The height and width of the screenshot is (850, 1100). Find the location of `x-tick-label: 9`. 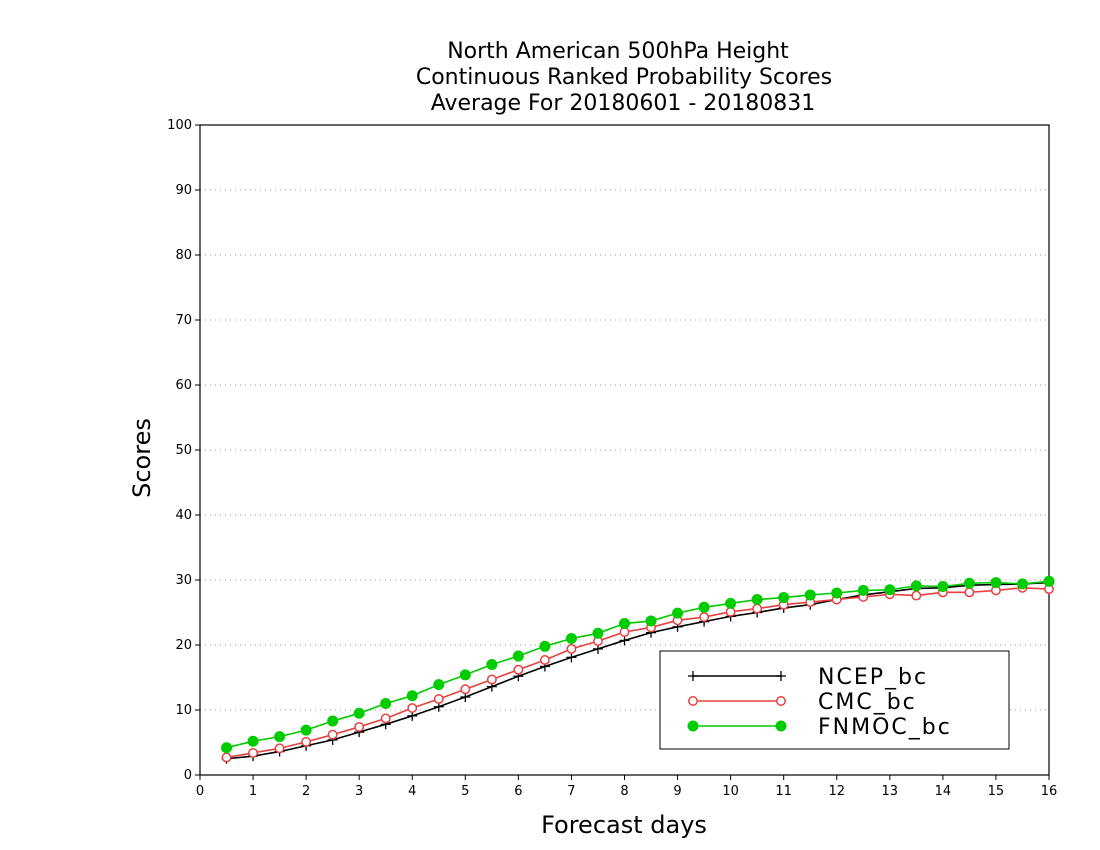

x-tick-label: 9 is located at coordinates (677, 791).